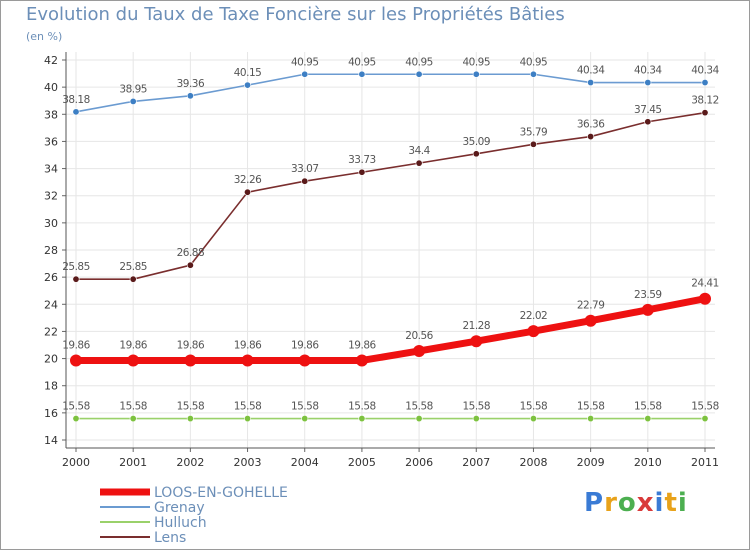 This screenshot has width=750, height=550. I want to click on y-tick-label: 22, so click(51, 331).